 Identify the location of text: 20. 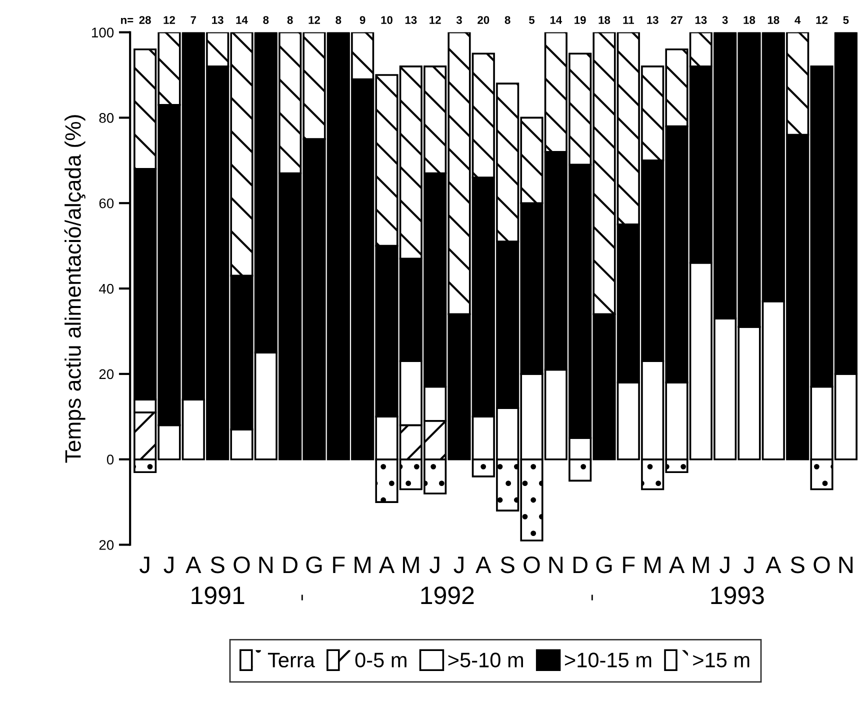
(484, 20).